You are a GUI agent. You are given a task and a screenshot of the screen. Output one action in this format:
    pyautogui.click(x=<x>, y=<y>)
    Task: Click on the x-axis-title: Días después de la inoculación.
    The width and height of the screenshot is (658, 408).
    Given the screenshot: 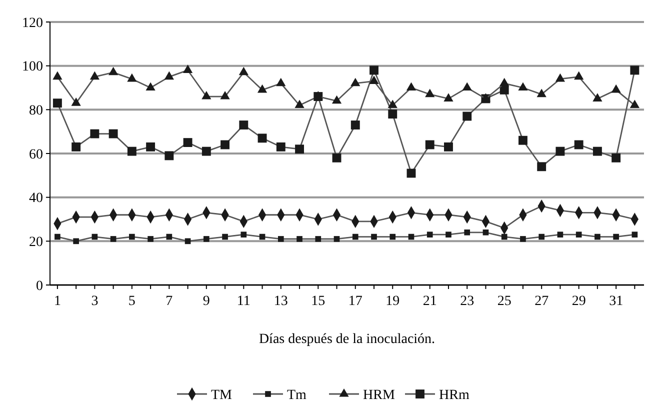 What is the action you would take?
    pyautogui.click(x=347, y=339)
    